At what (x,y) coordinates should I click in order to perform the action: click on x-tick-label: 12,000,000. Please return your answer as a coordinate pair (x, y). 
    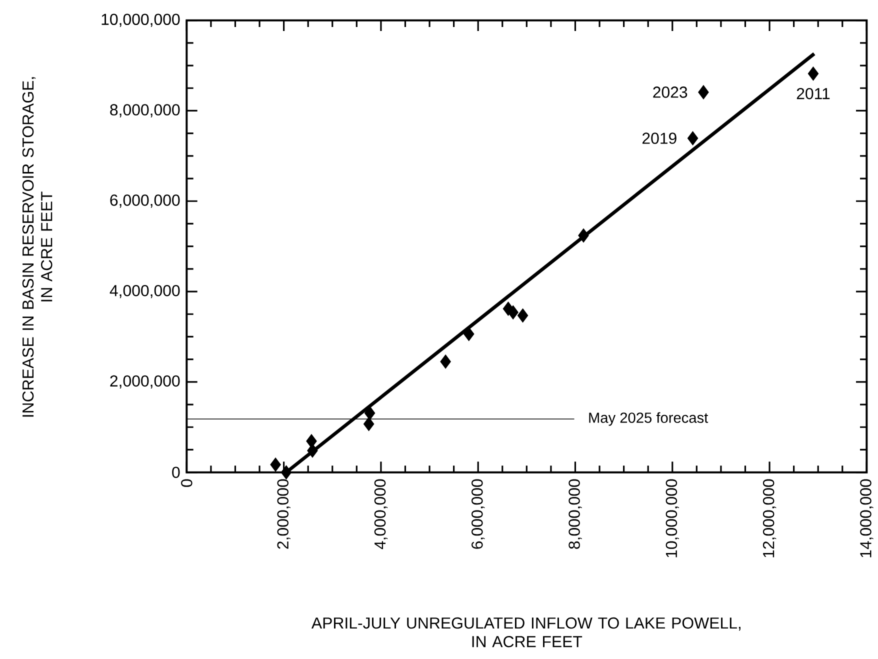
    Looking at the image, I should click on (769, 518).